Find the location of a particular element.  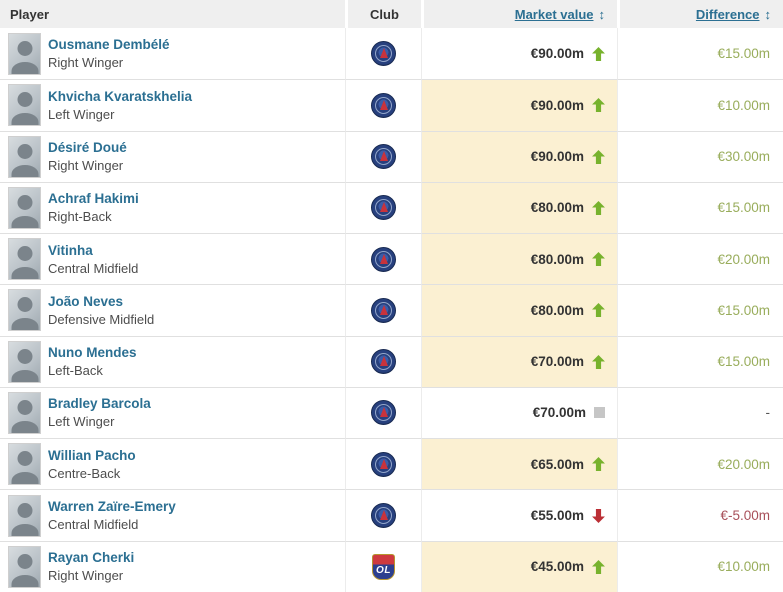

player-cell: Achraf Hakimi Right-Back is located at coordinates (172, 207).